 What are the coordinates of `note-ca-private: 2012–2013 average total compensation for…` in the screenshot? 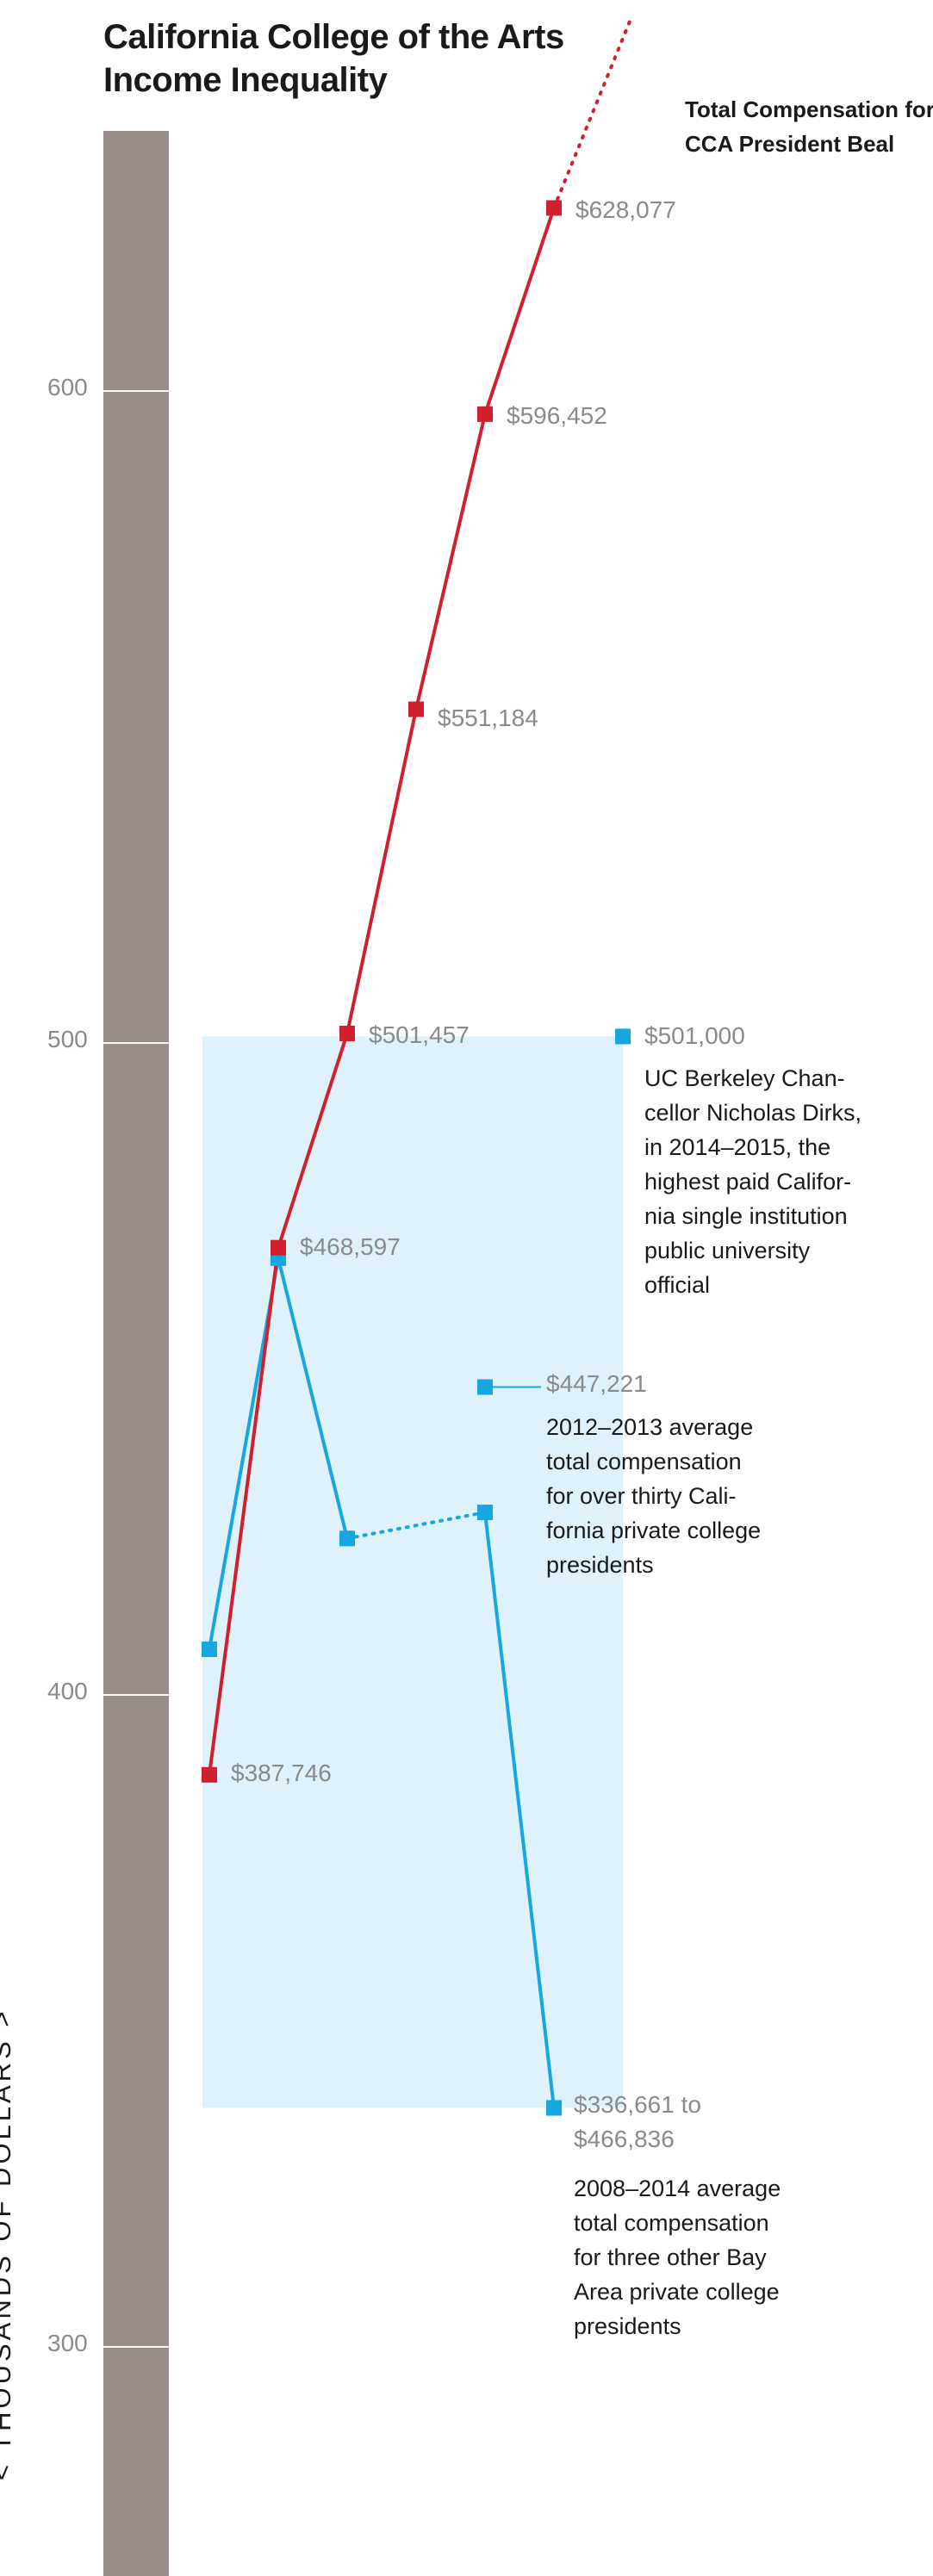 It's located at (653, 1496).